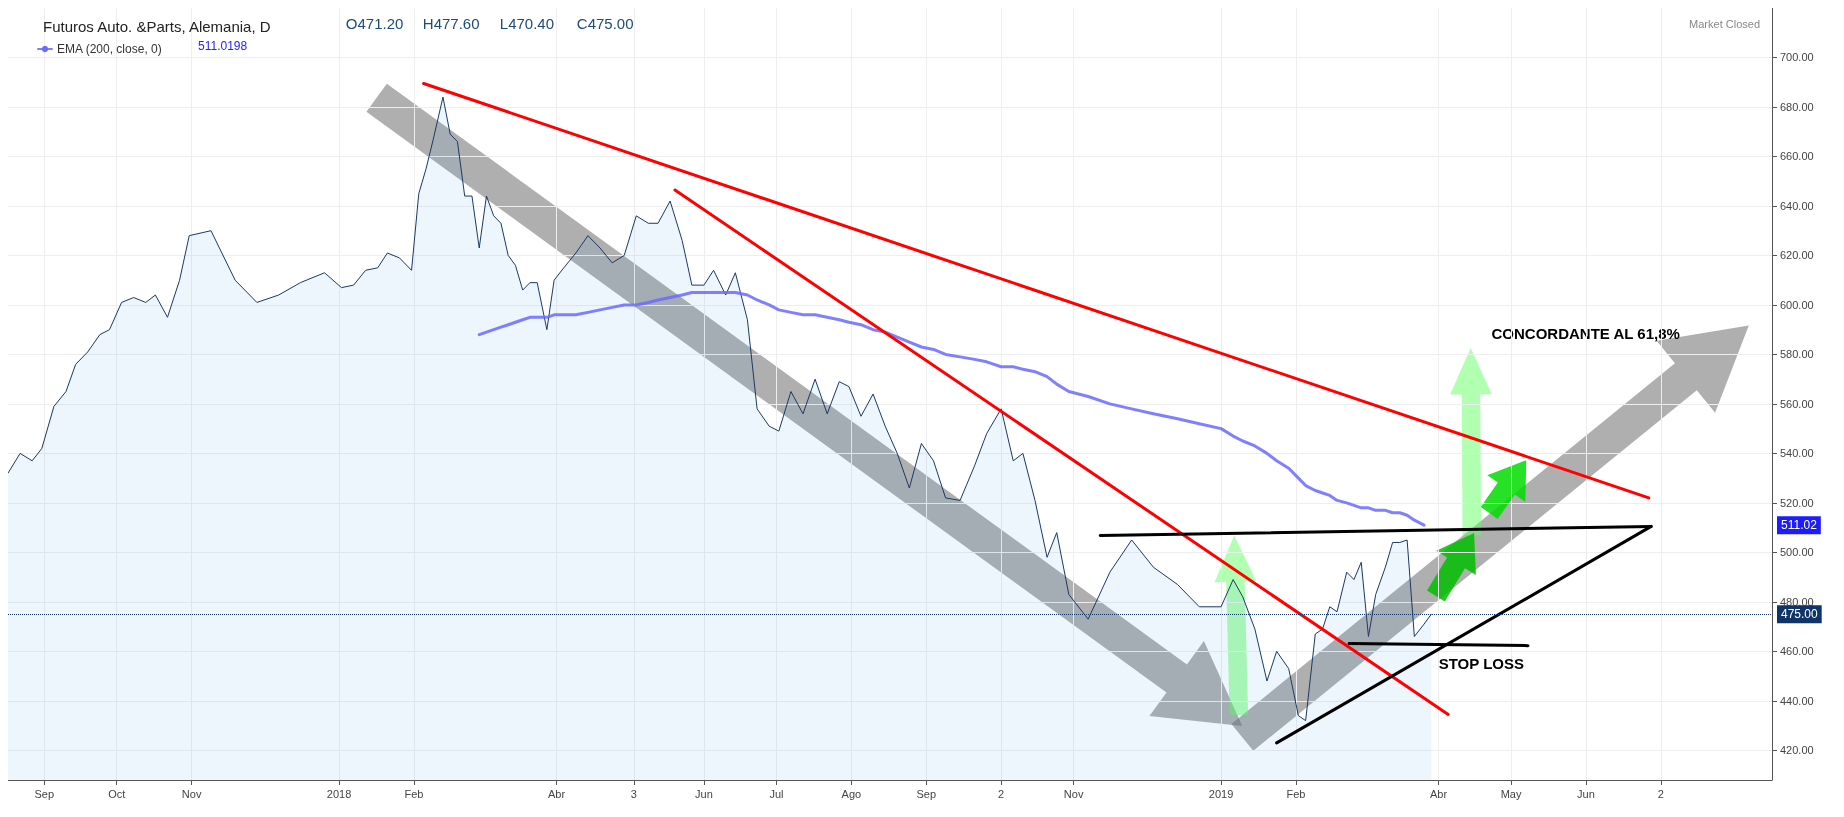 The width and height of the screenshot is (1844, 817). What do you see at coordinates (157, 26) in the screenshot?
I see `text: Futuros Auto. &Parts, Alemania, D` at bounding box center [157, 26].